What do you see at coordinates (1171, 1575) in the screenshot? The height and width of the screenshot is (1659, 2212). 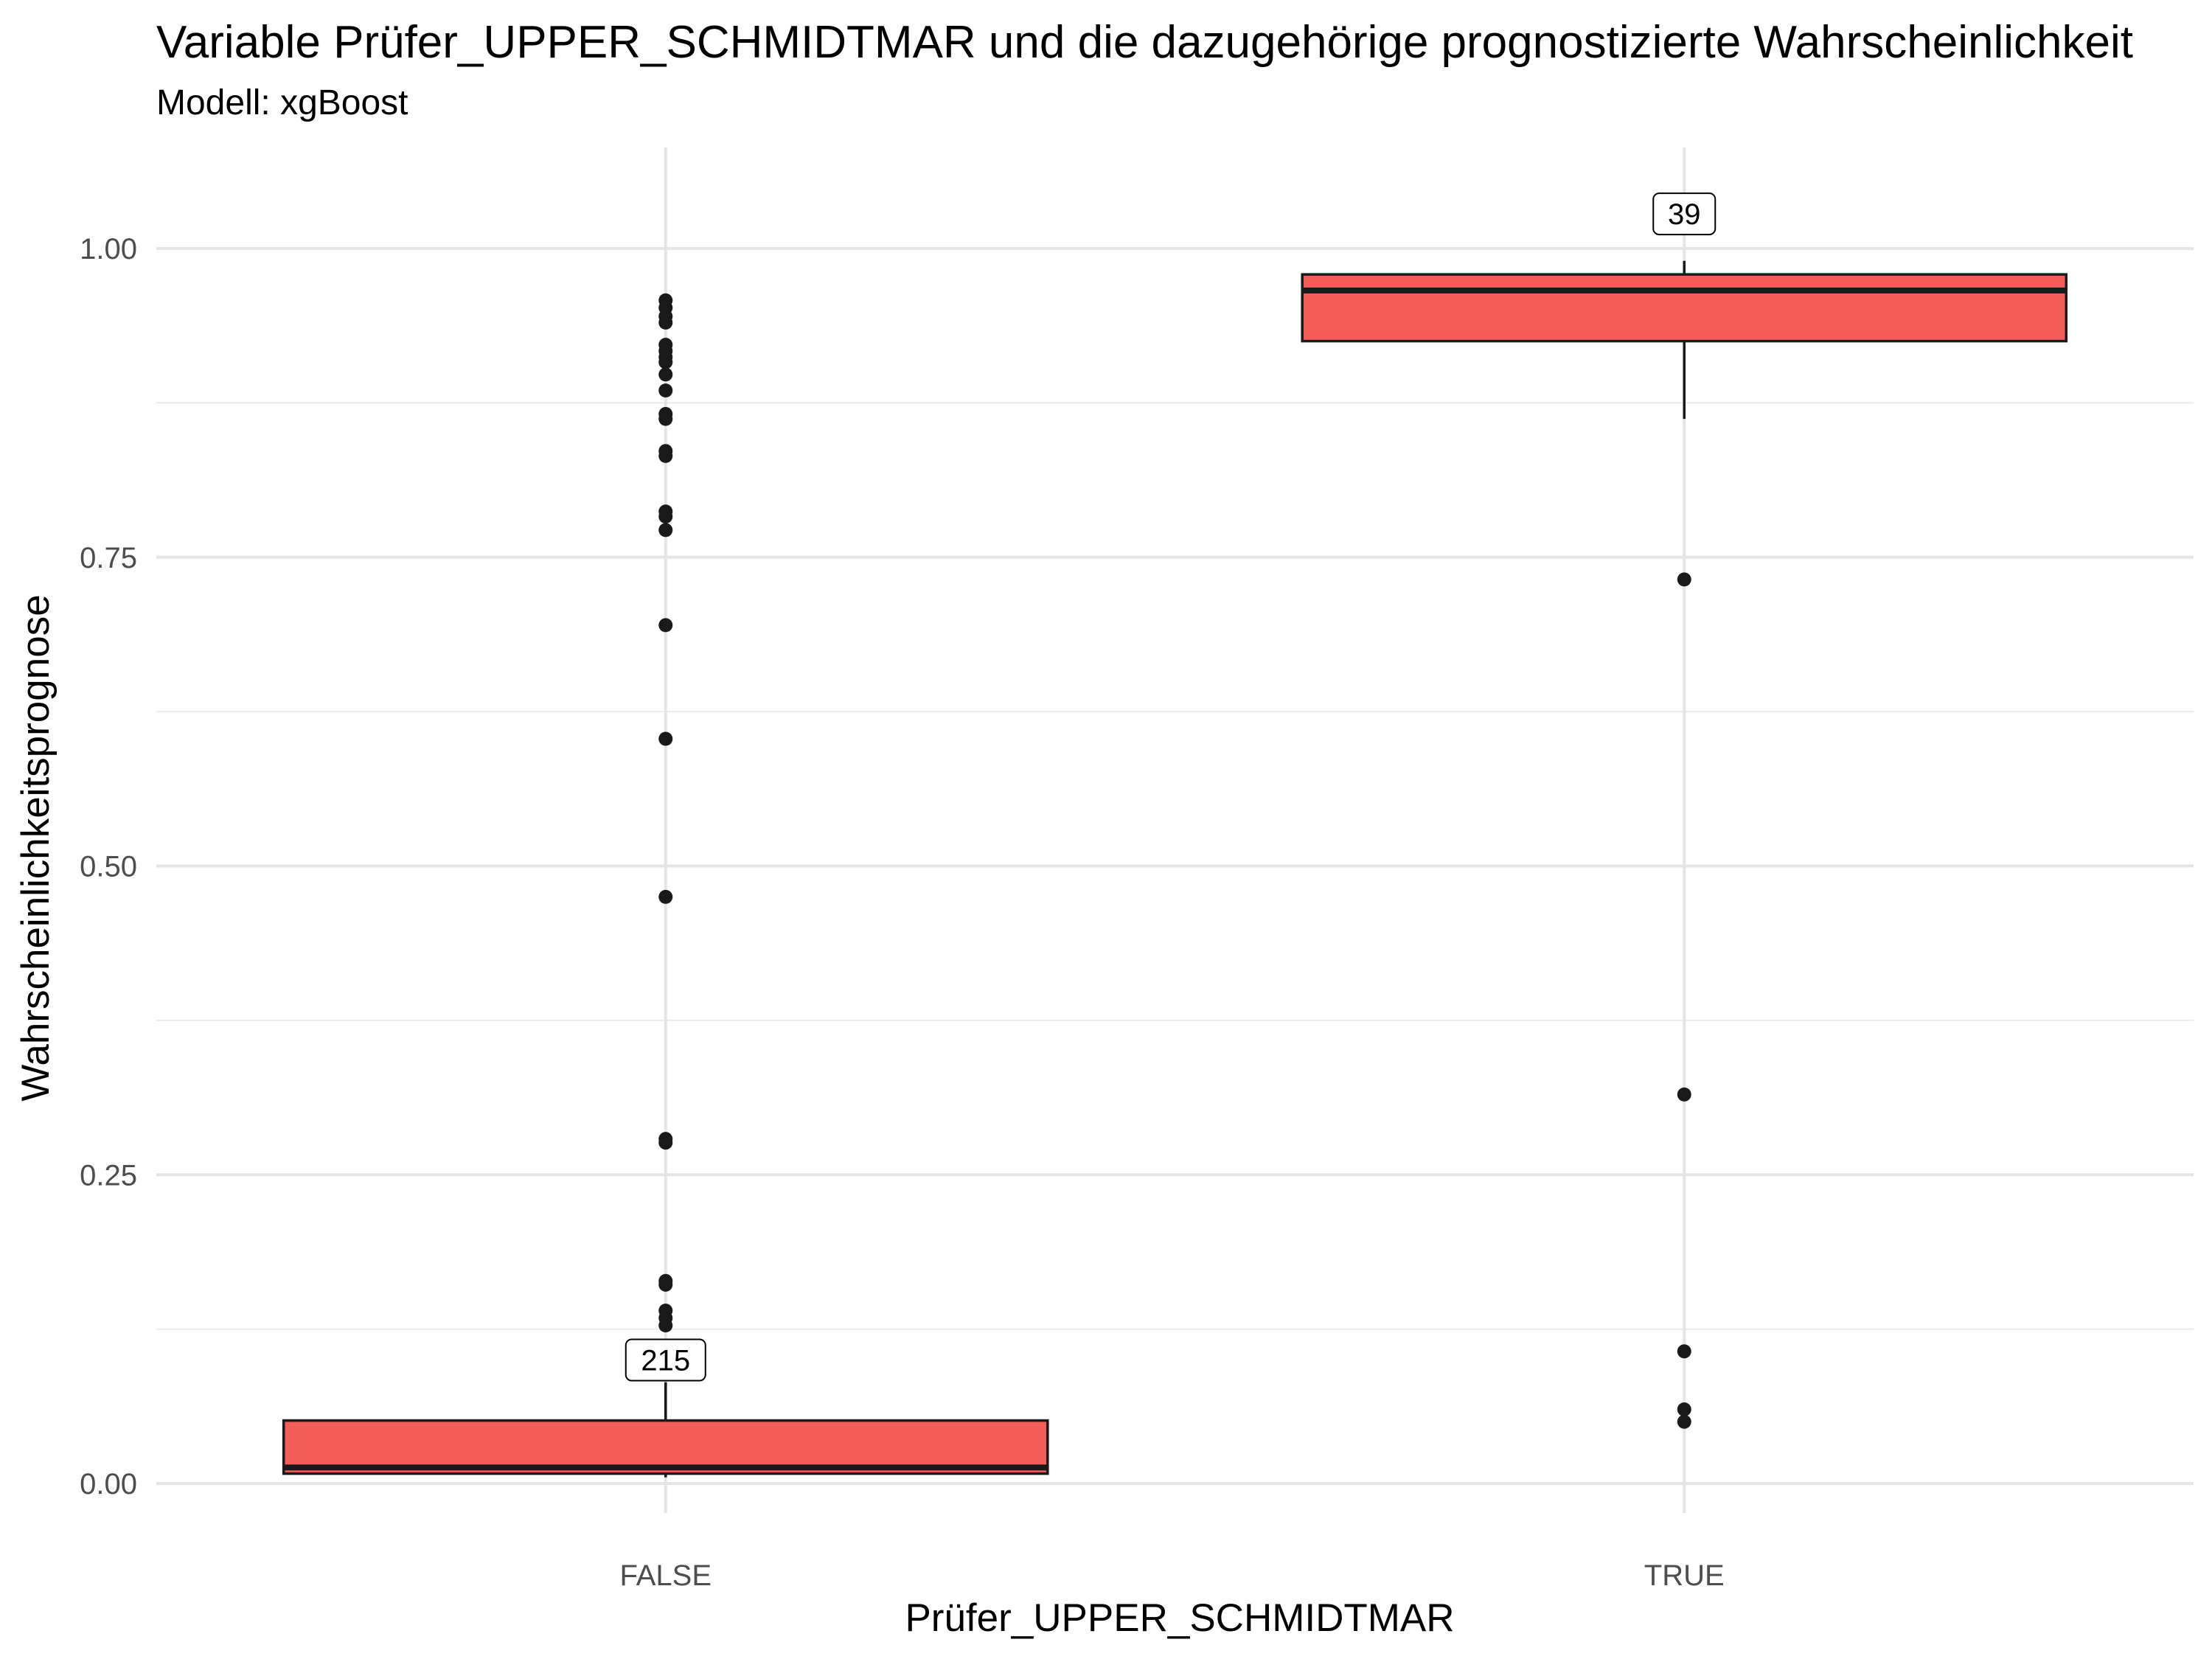 I see `x-axis-ticks: FALSE TRUE` at bounding box center [1171, 1575].